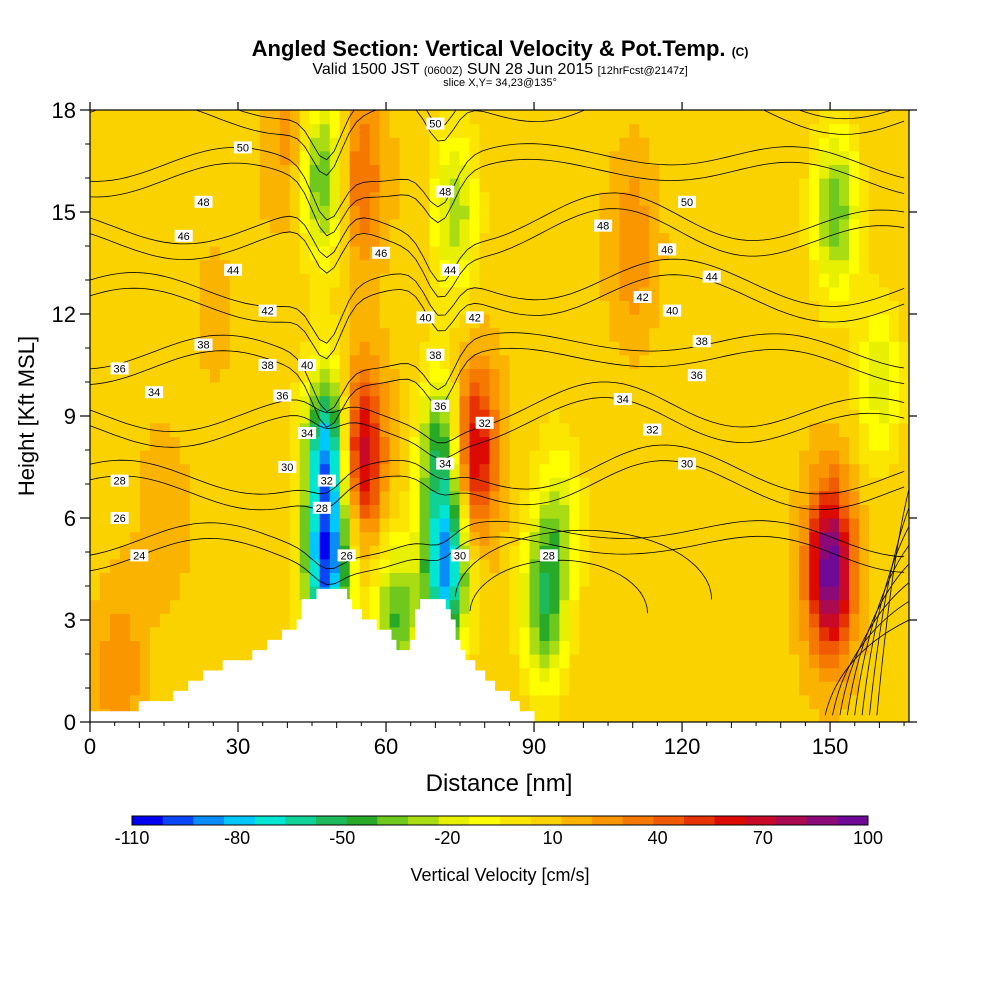 Image resolution: width=1000 pixels, height=1000 pixels. Describe the element at coordinates (423, 820) in the screenshot. I see `colorbar-swatch` at that location.